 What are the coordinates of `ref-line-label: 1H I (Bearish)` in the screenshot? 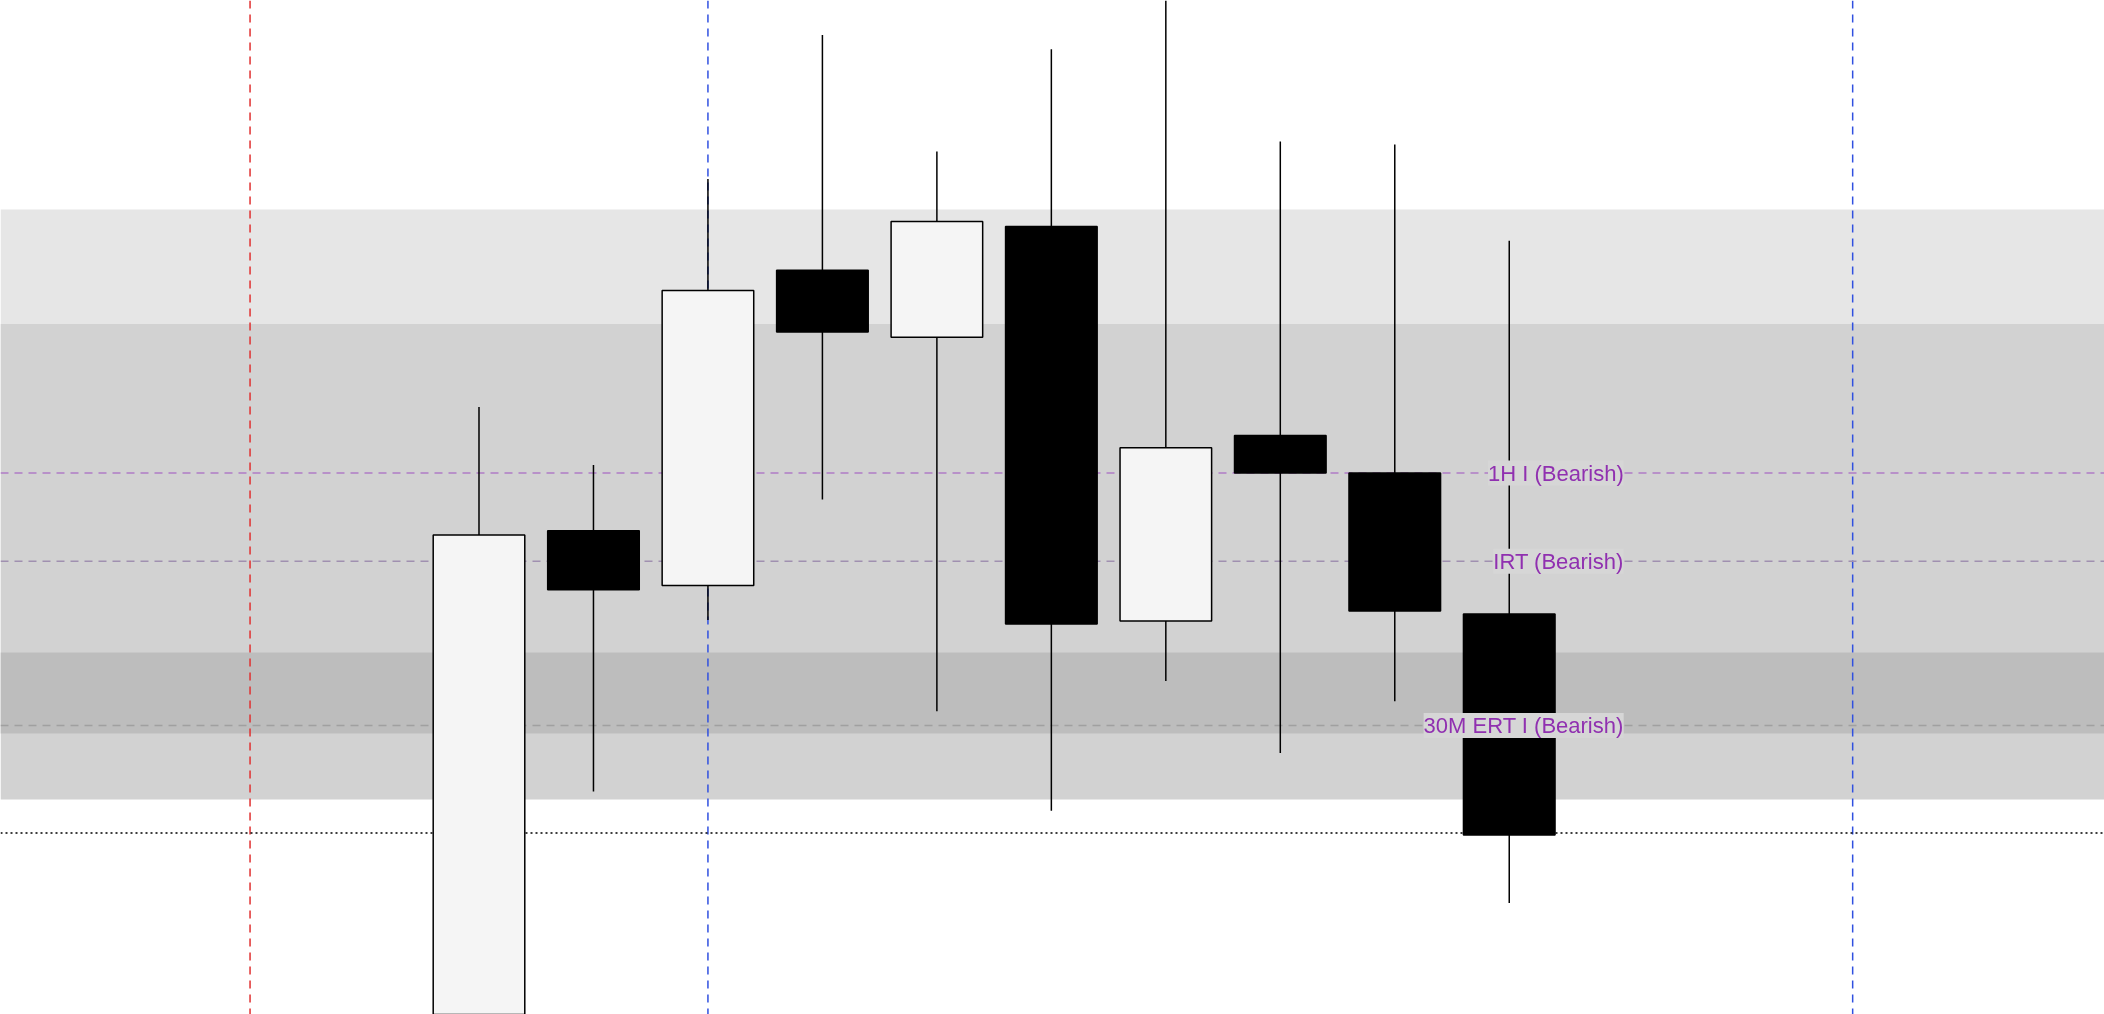 It's located at (1556, 473).